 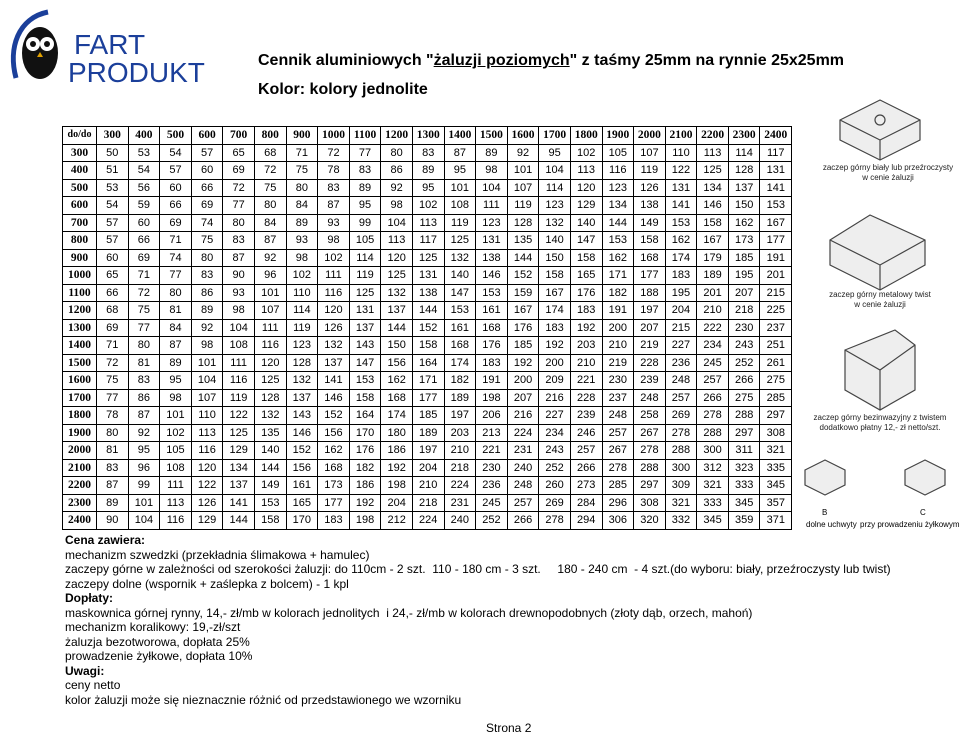 What do you see at coordinates (831, 524) in the screenshot?
I see `caption: dolne uchwyty` at bounding box center [831, 524].